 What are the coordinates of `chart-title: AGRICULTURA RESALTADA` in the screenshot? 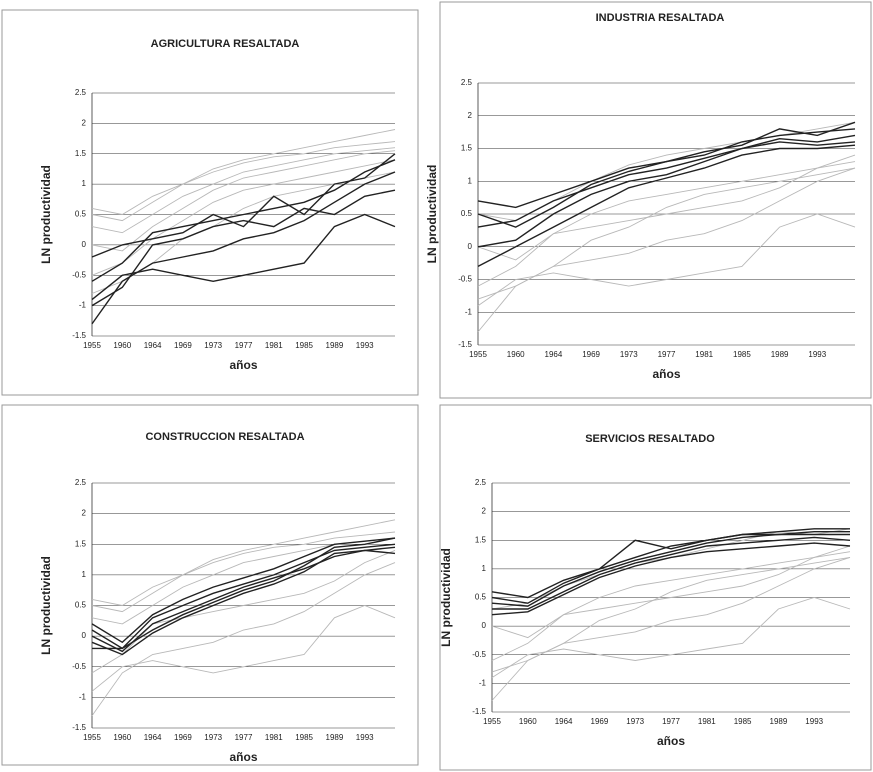 It's located at (225, 44).